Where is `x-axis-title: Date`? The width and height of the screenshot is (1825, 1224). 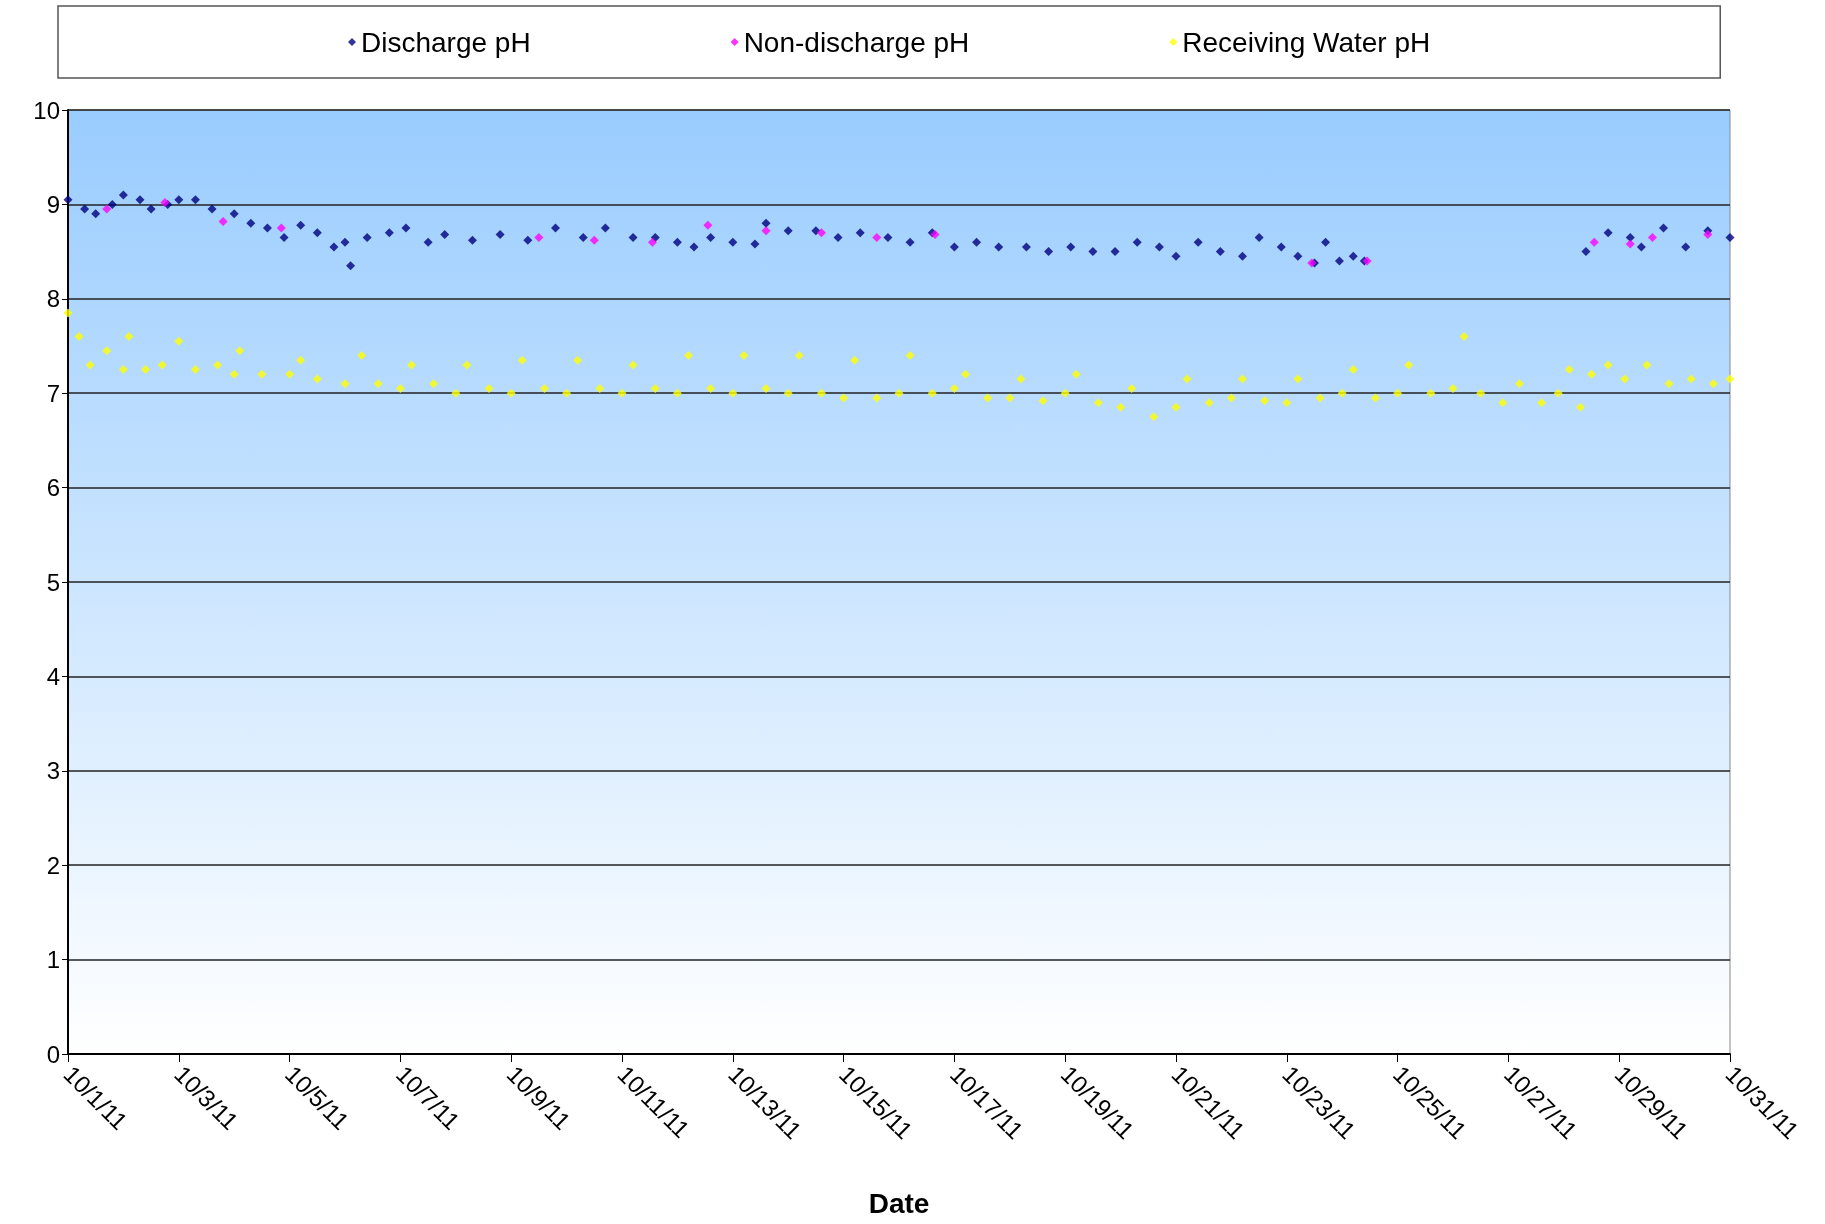
x-axis-title: Date is located at coordinates (899, 1203).